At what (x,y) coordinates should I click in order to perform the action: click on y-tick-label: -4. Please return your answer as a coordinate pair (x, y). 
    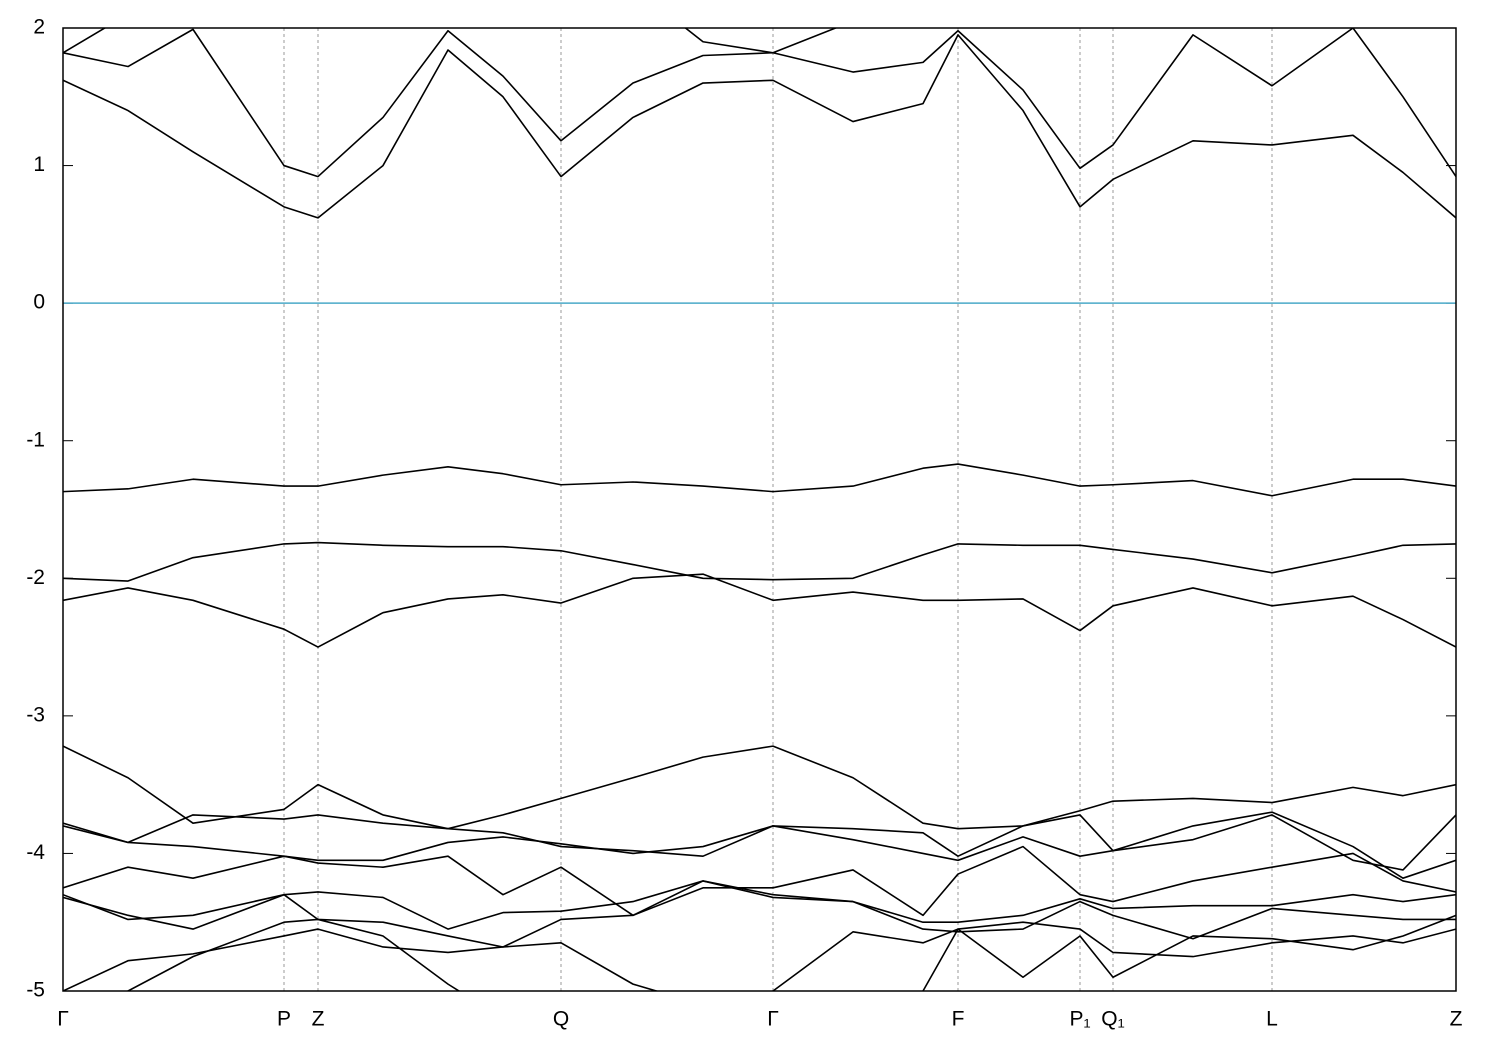
    Looking at the image, I should click on (35, 852).